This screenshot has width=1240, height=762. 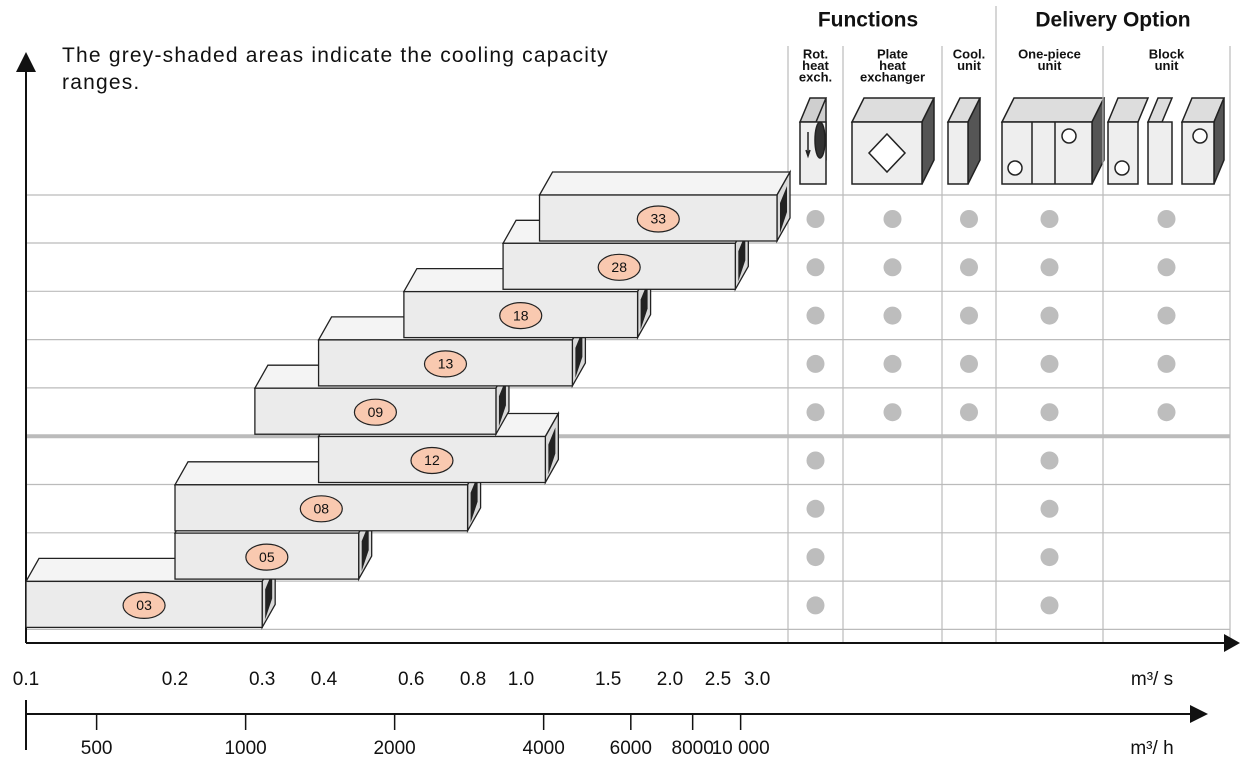 I want to click on unit-label: 18, so click(x=521, y=315).